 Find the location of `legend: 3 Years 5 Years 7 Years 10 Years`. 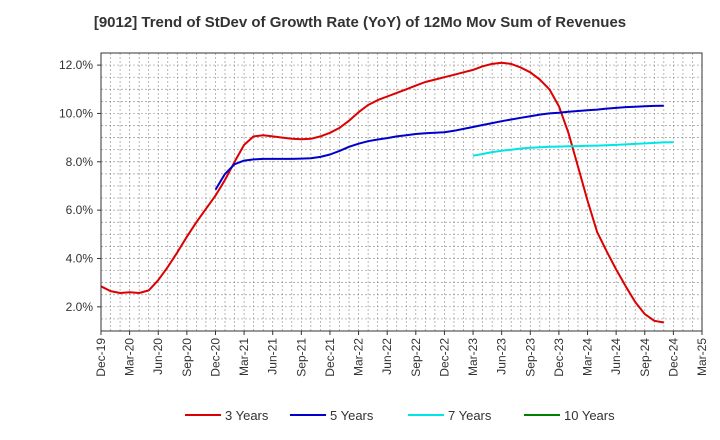

legend: 3 Years 5 Years 7 Years 10 Years is located at coordinates (400, 415).